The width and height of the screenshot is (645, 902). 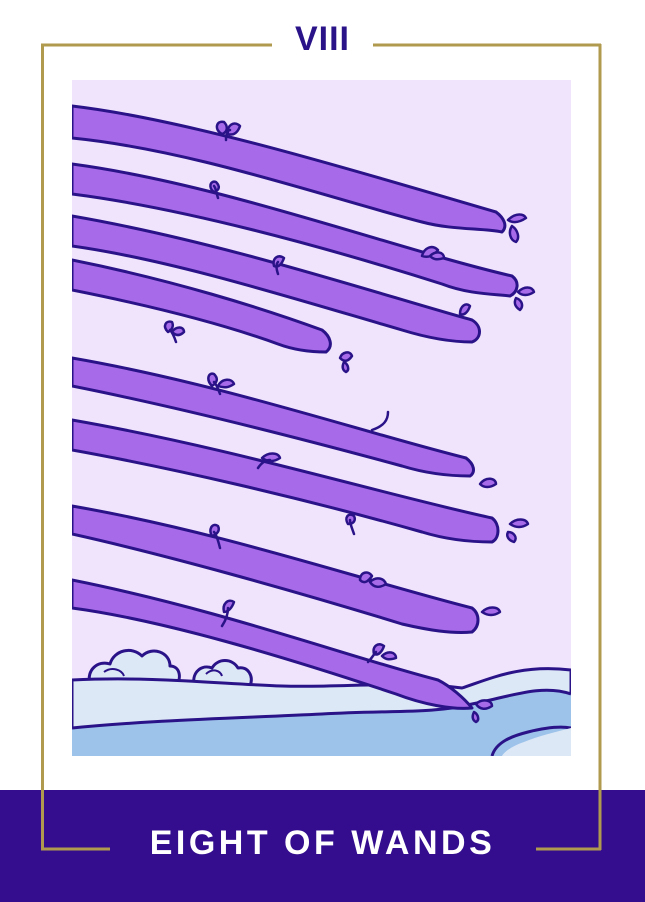 What do you see at coordinates (322, 39) in the screenshot?
I see `card-number: VIII` at bounding box center [322, 39].